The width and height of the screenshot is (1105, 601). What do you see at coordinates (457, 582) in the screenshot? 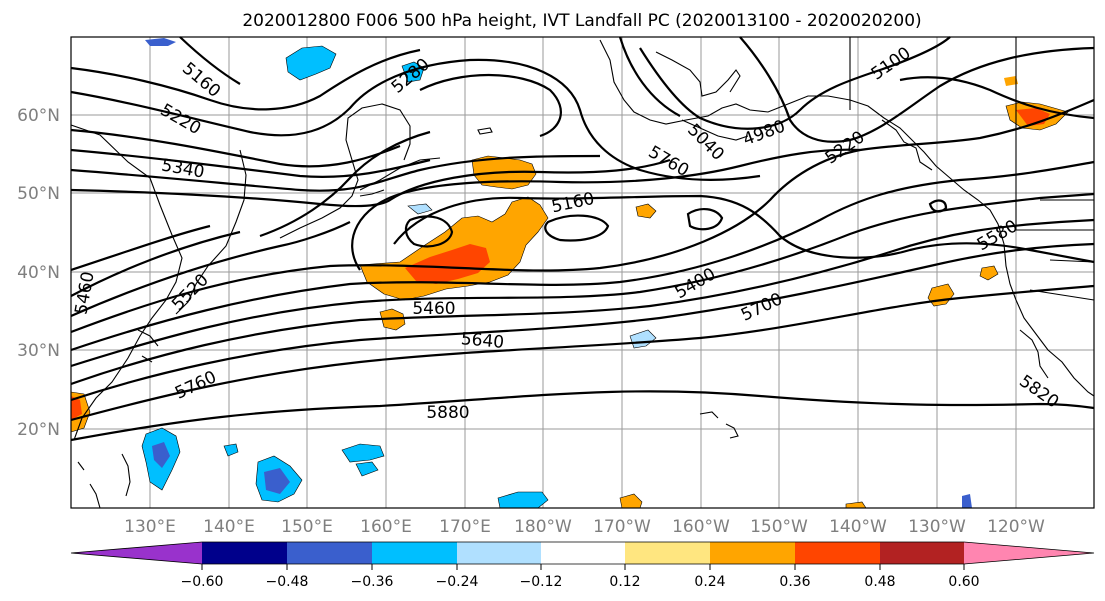
I see `colorbar-tick-label: −0.24` at bounding box center [457, 582].